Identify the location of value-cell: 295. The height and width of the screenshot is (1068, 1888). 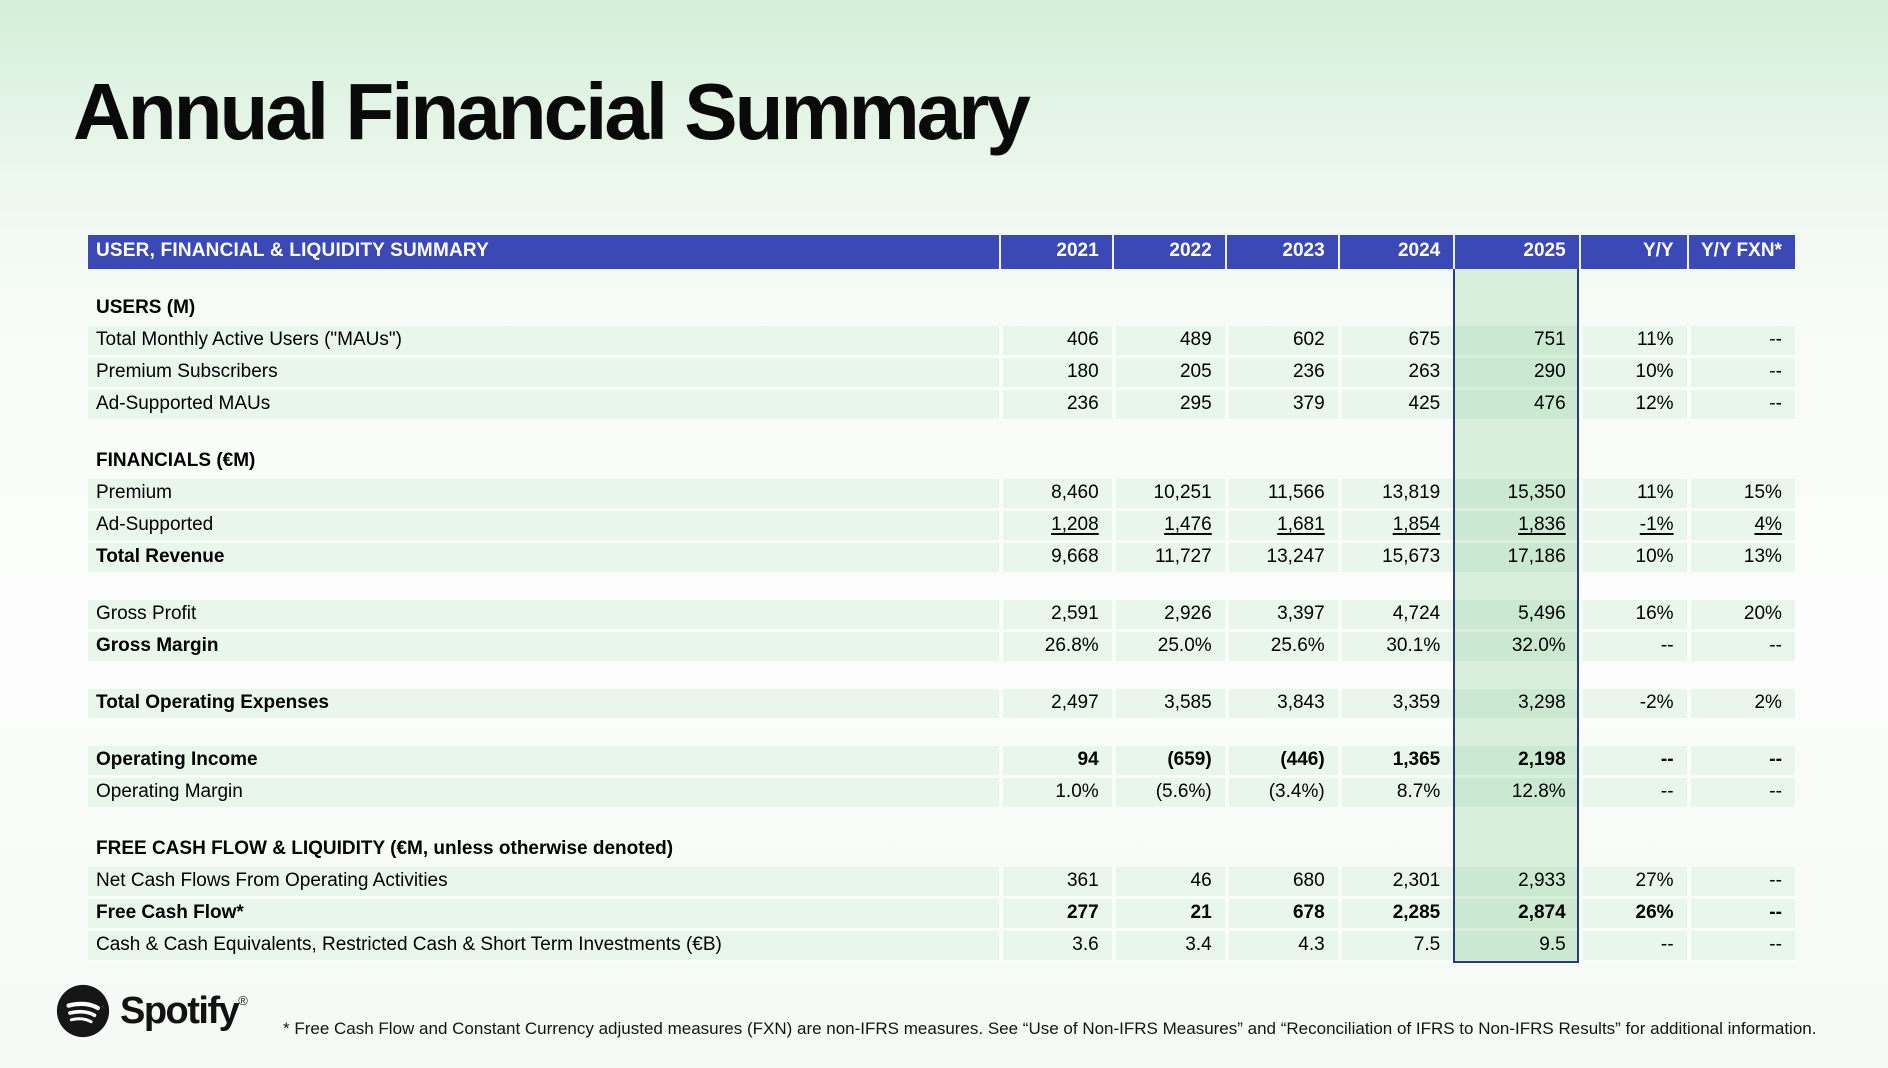
(1168, 406).